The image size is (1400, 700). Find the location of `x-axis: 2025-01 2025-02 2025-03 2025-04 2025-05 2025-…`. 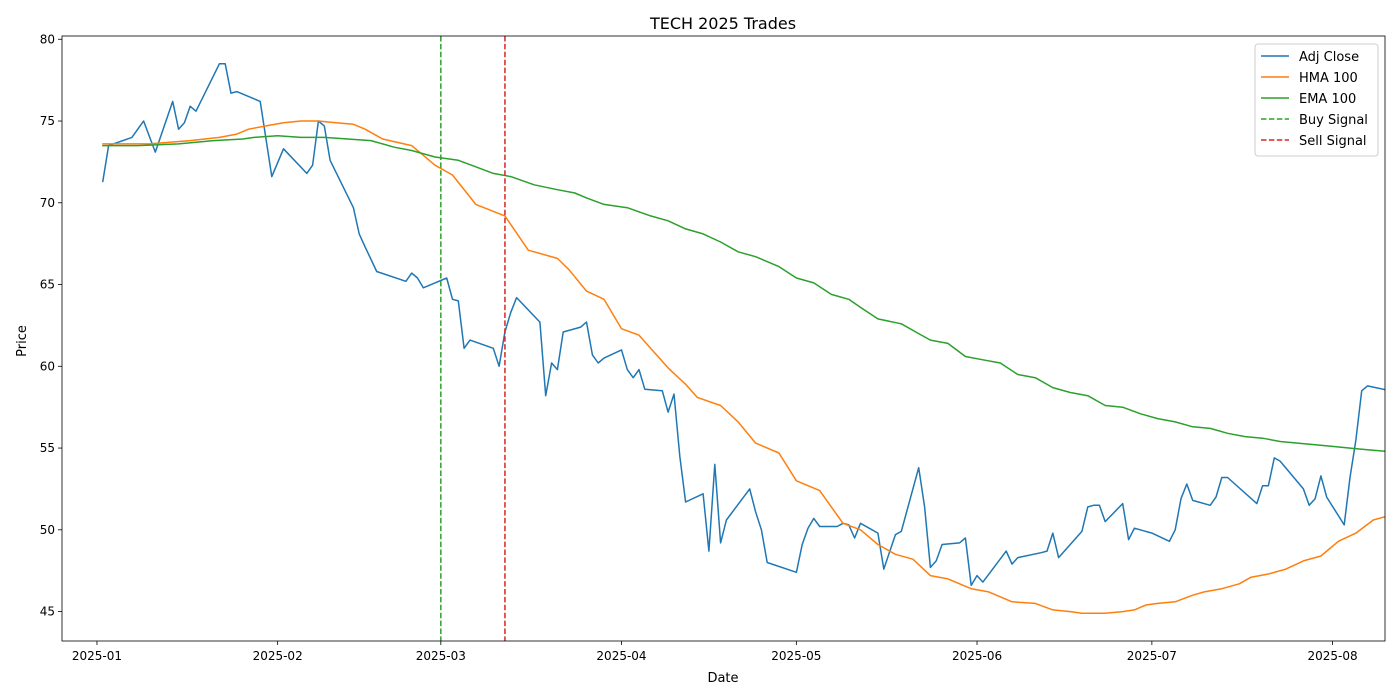

x-axis: 2025-01 2025-02 2025-03 2025-04 2025-05 2025-… is located at coordinates (715, 652).